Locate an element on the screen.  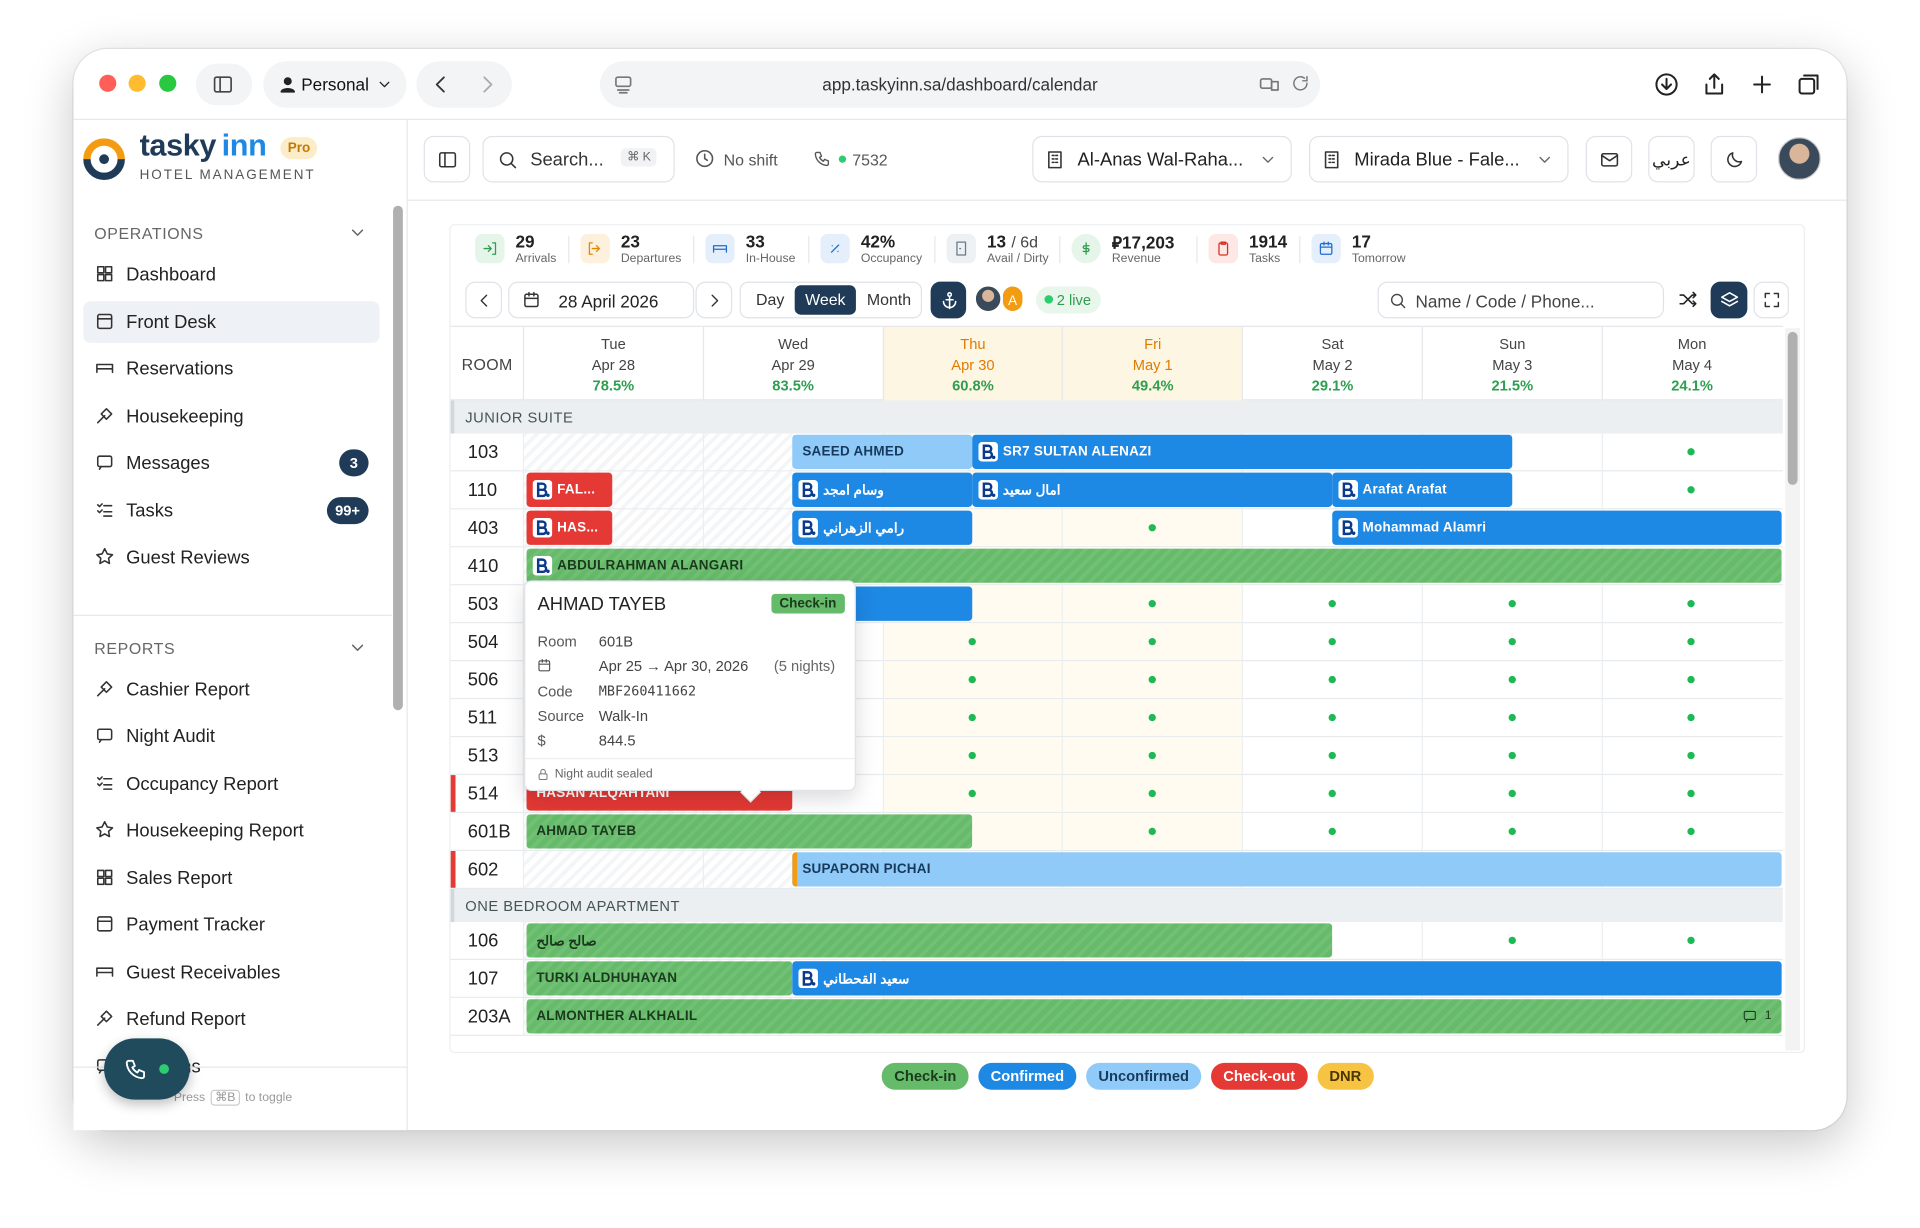
nav-buttons is located at coordinates (464, 84).